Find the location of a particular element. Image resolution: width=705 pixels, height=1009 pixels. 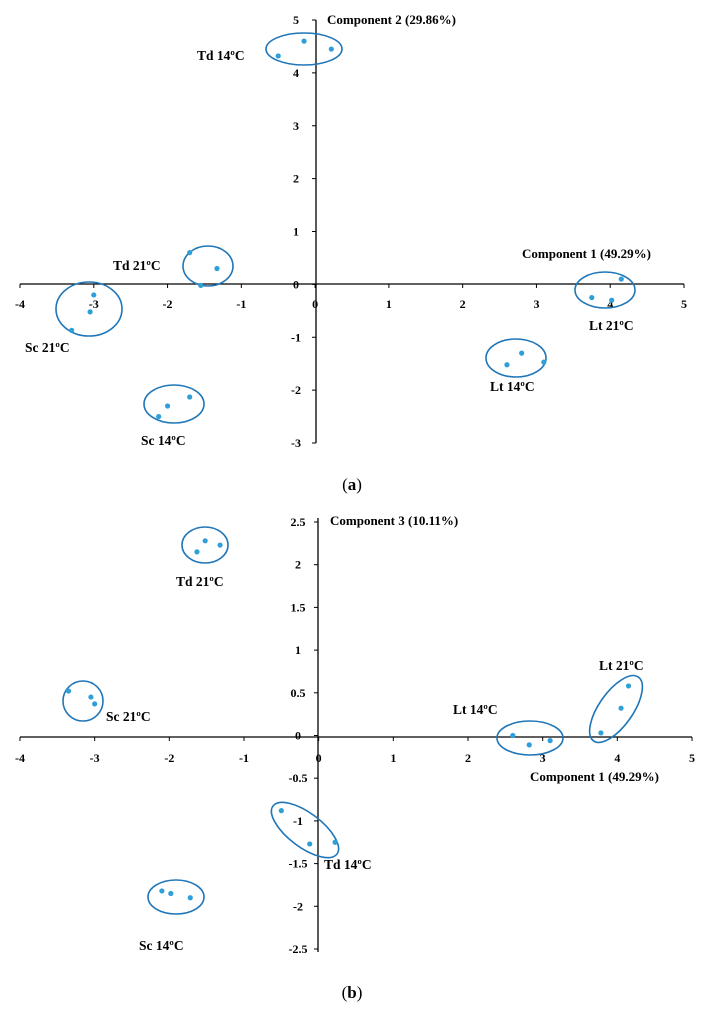

y-tick-label: 4 is located at coordinates (296, 73).